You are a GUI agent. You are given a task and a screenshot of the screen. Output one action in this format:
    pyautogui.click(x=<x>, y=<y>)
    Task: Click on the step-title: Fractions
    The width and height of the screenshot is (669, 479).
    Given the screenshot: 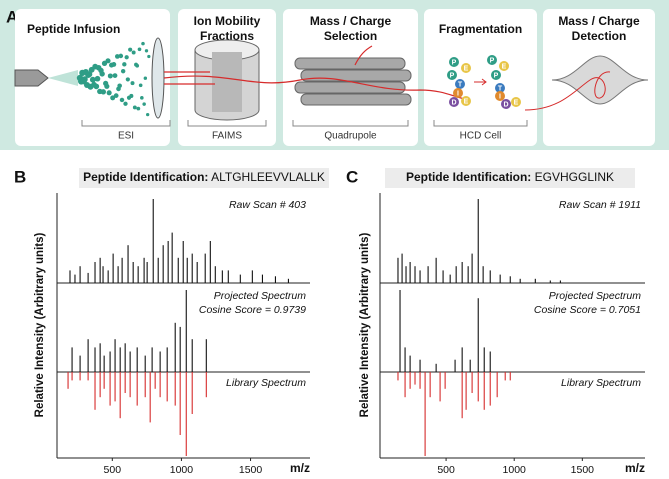 What is the action you would take?
    pyautogui.click(x=227, y=36)
    